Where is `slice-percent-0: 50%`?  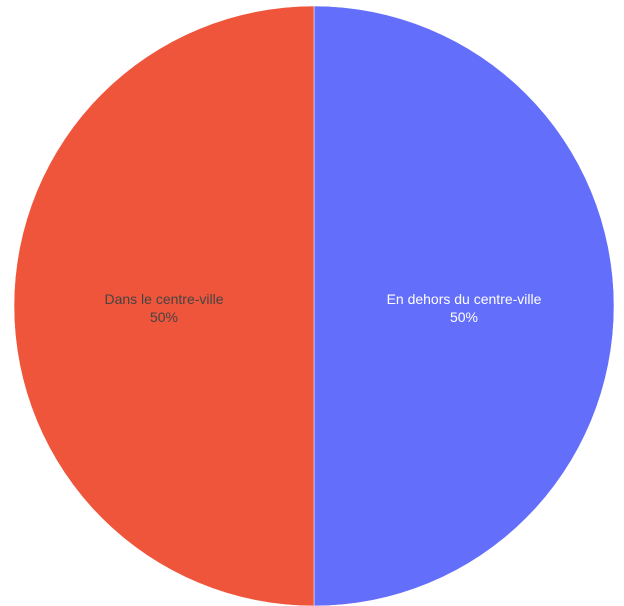
slice-percent-0: 50% is located at coordinates (464, 317).